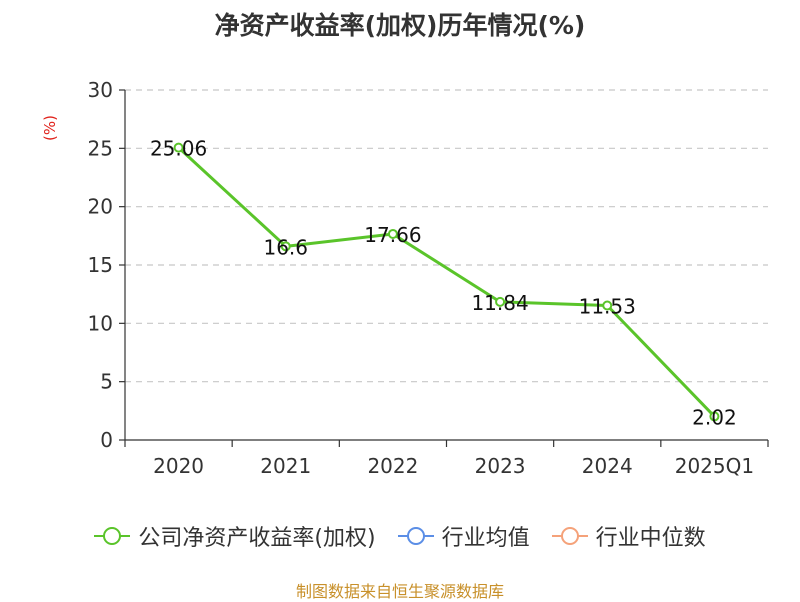  I want to click on data-label: 16.6, so click(285, 247).